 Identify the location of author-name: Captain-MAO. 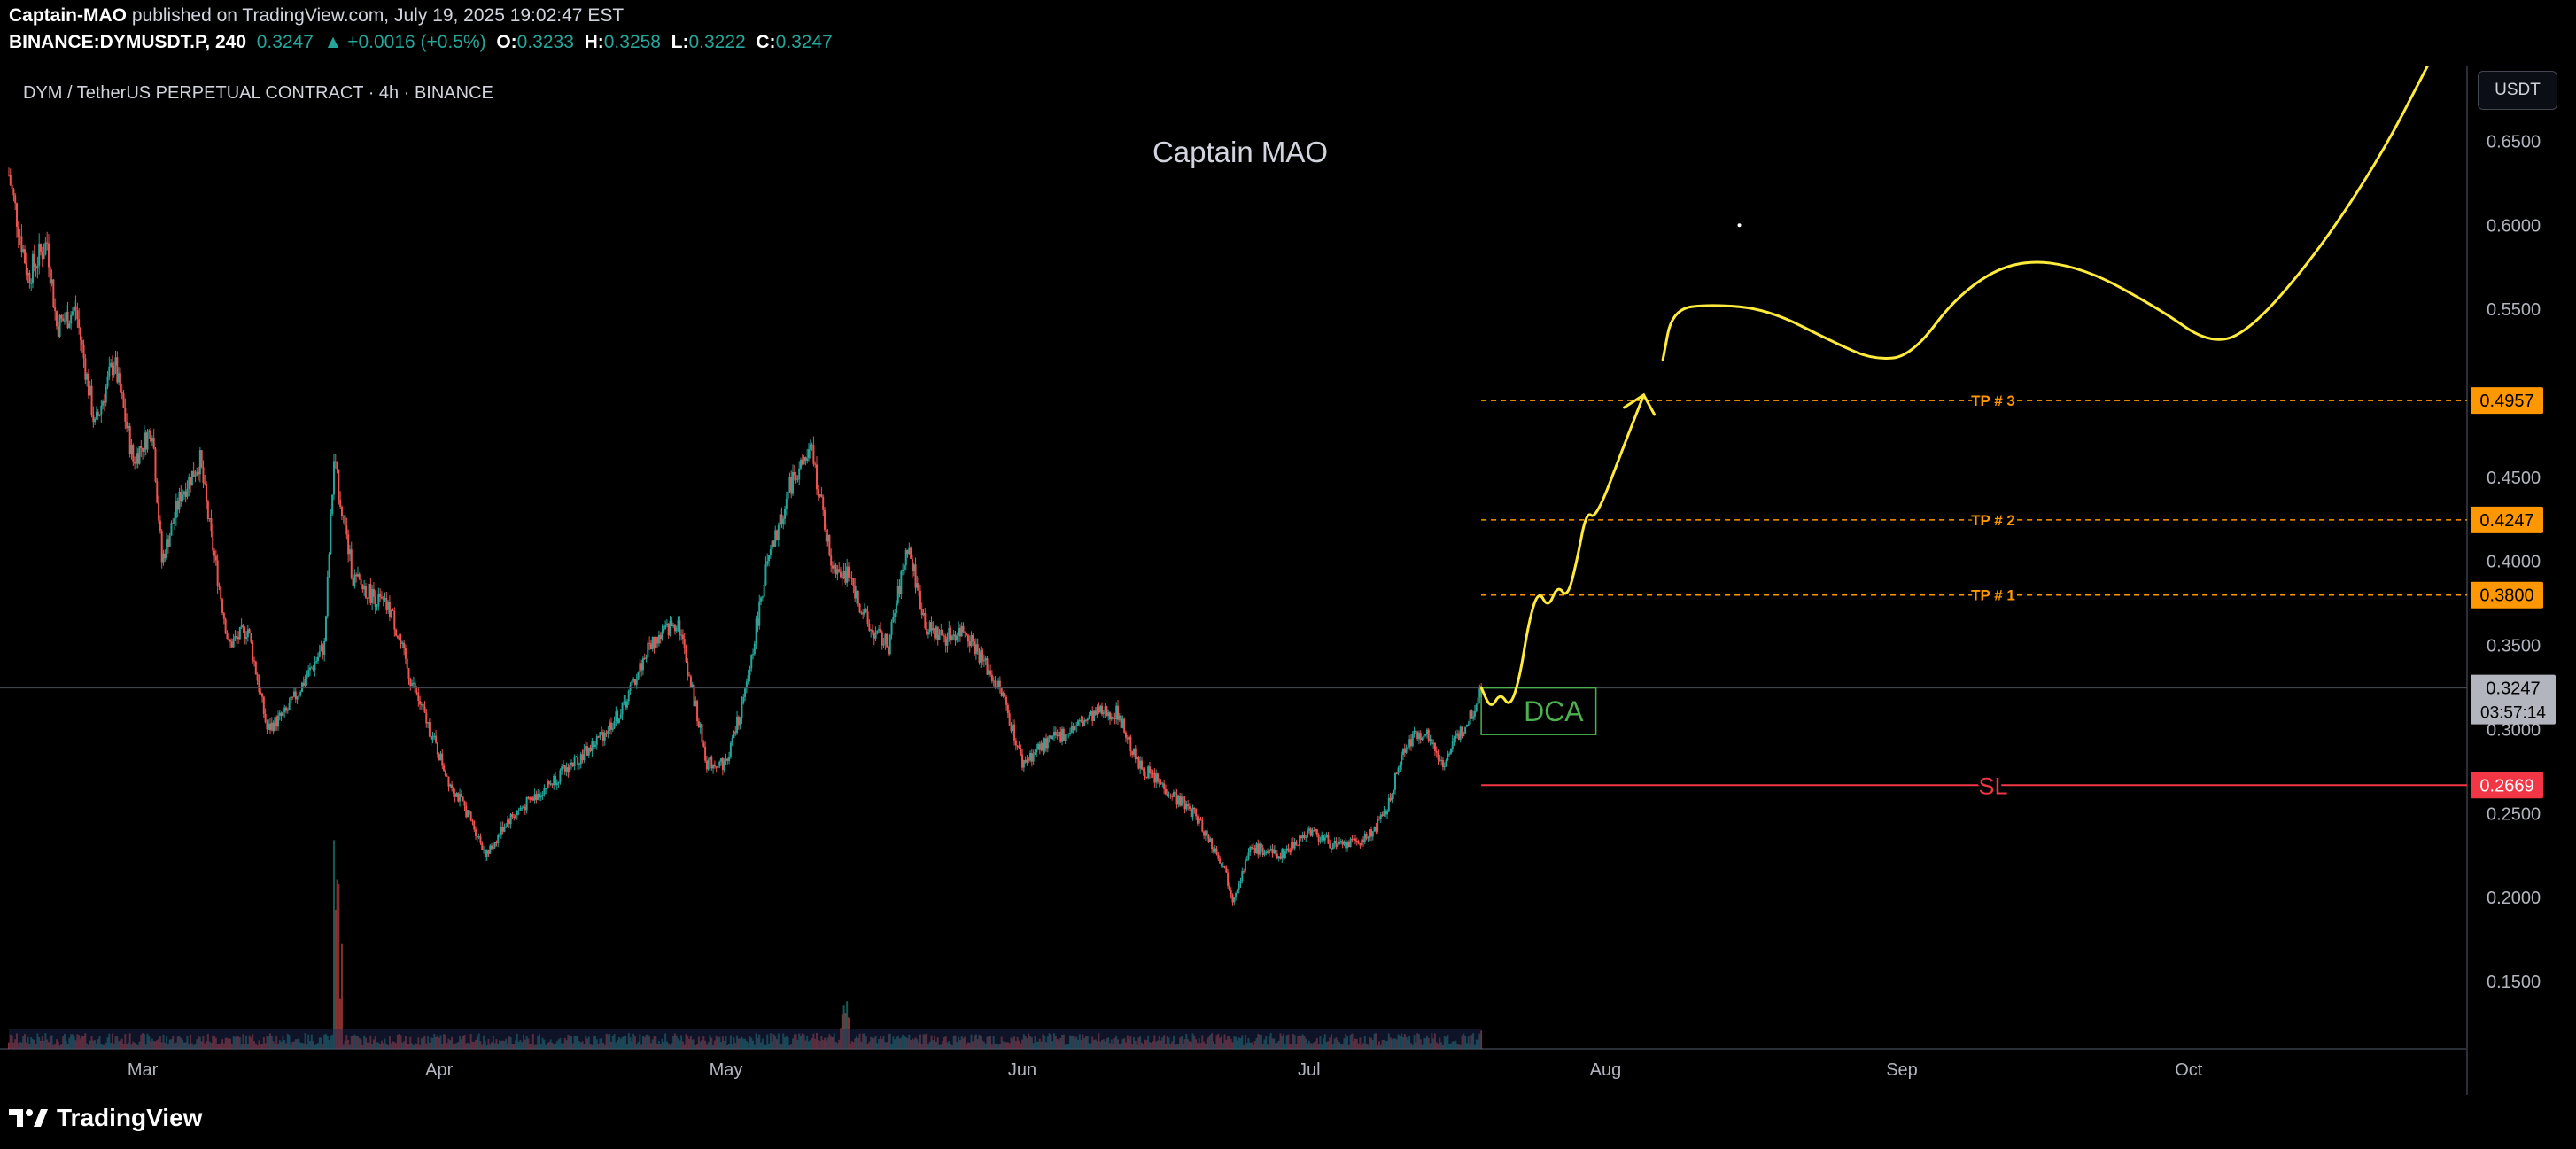
(68, 15).